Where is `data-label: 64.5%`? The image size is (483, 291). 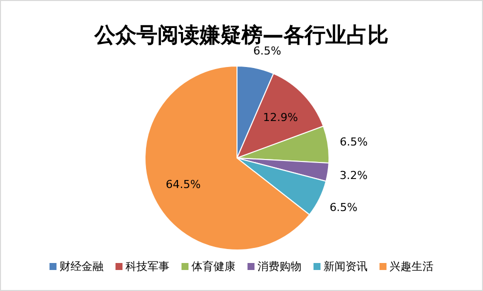 data-label: 64.5% is located at coordinates (183, 185).